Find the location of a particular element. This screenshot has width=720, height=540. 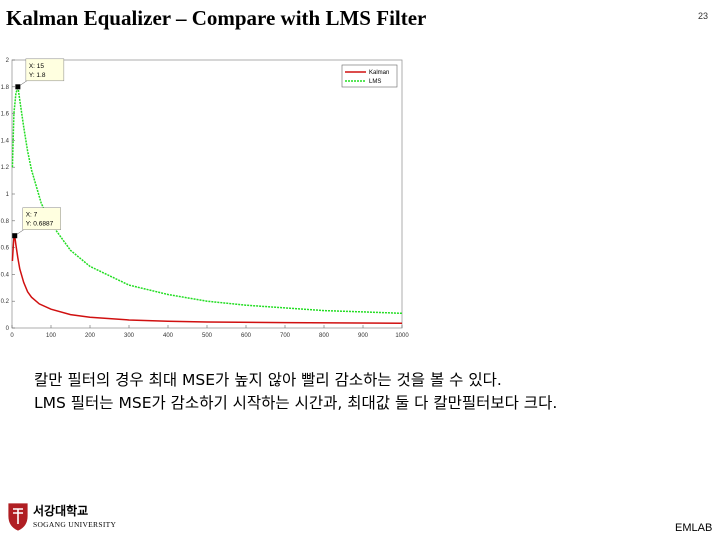

y-tick-label: 0 is located at coordinates (8, 329).